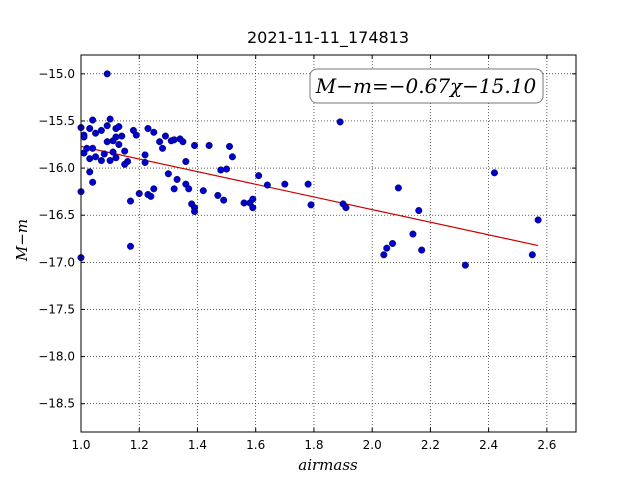 The height and width of the screenshot is (480, 640). Describe the element at coordinates (426, 86) in the screenshot. I see `annotation-frame` at that location.